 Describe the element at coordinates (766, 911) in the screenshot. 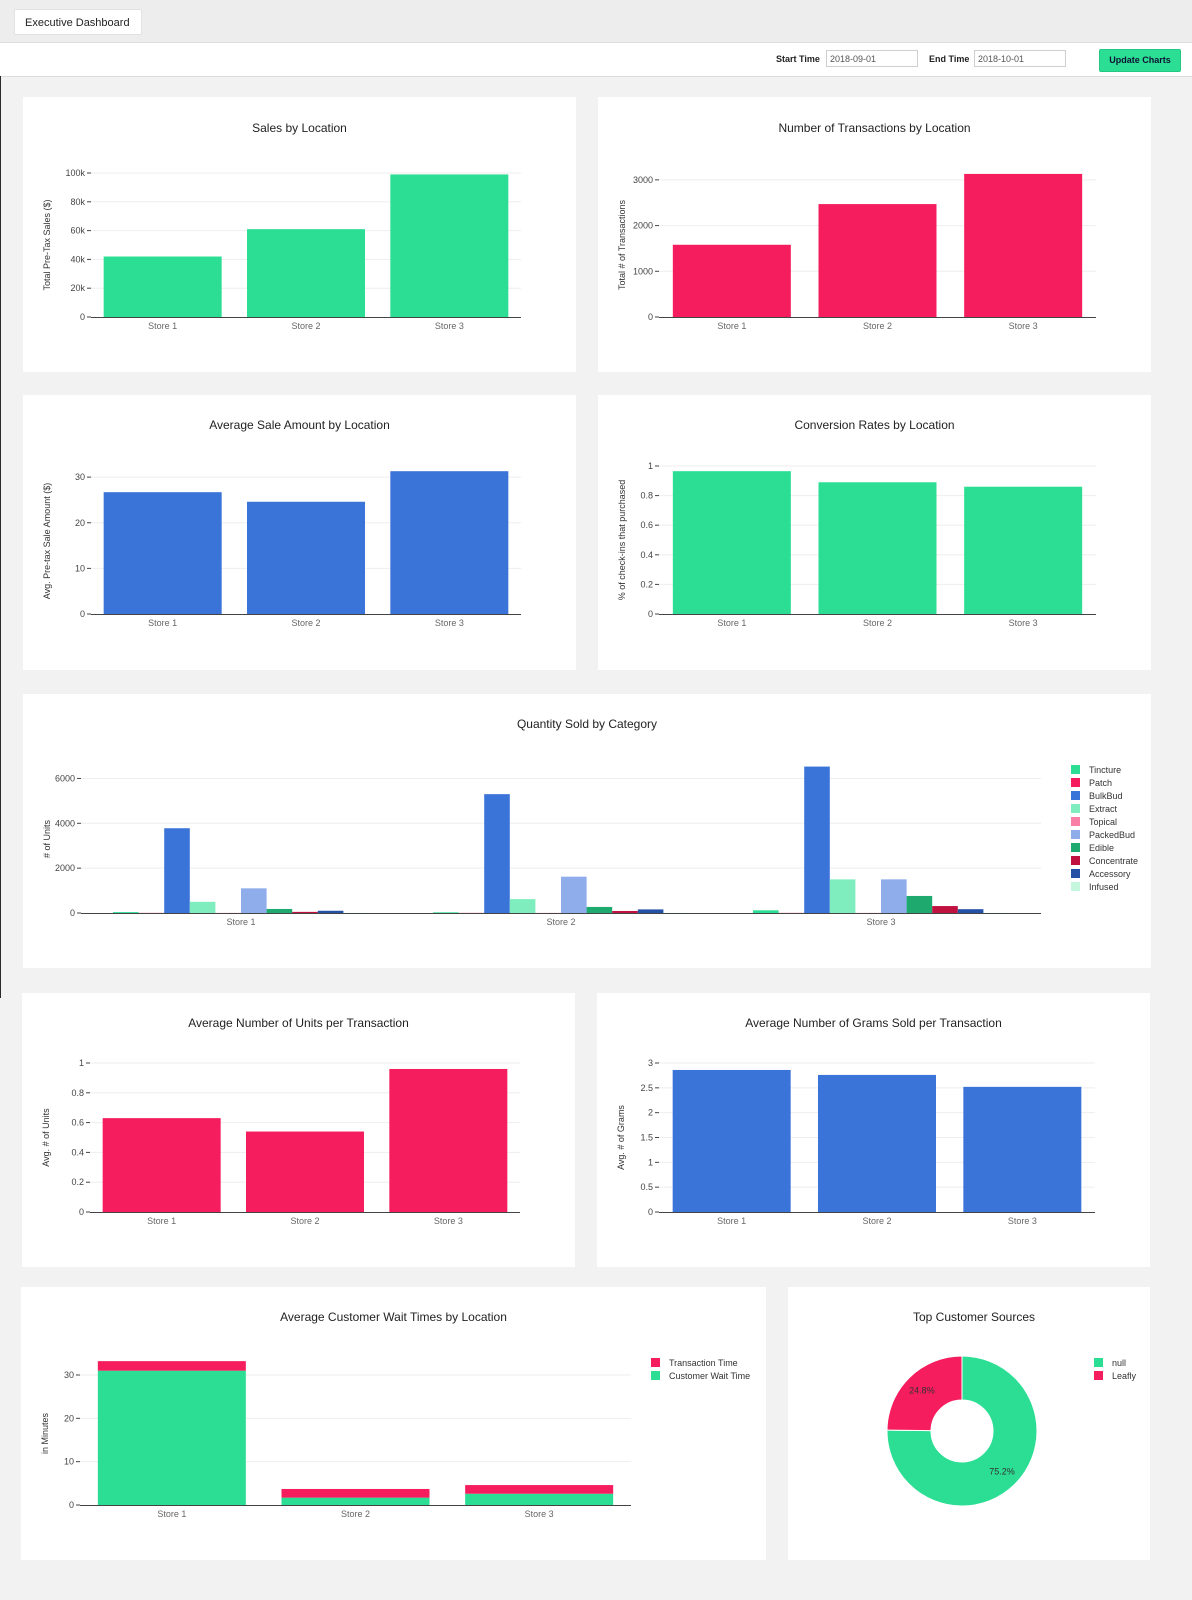

I see `bar-store-3-tincture` at that location.